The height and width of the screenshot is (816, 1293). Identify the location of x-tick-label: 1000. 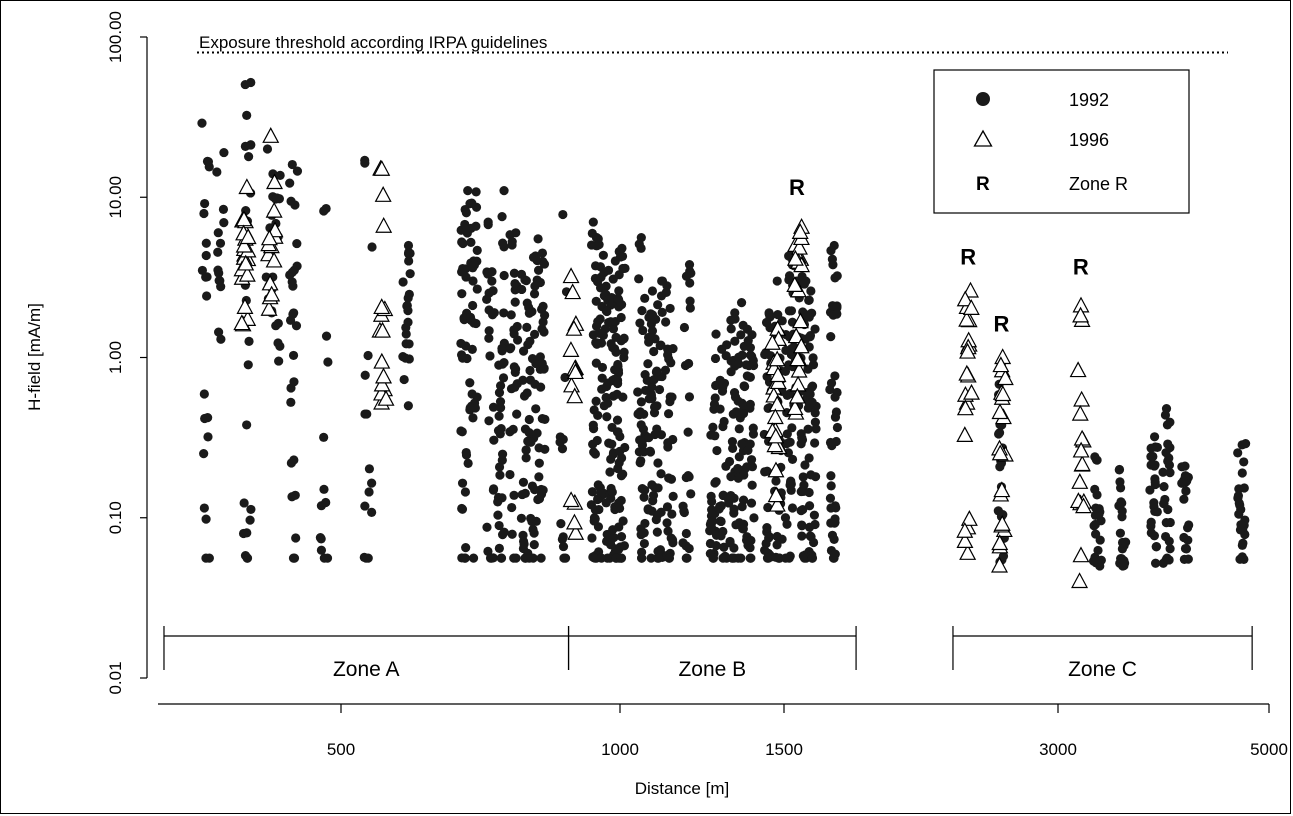
(620, 749).